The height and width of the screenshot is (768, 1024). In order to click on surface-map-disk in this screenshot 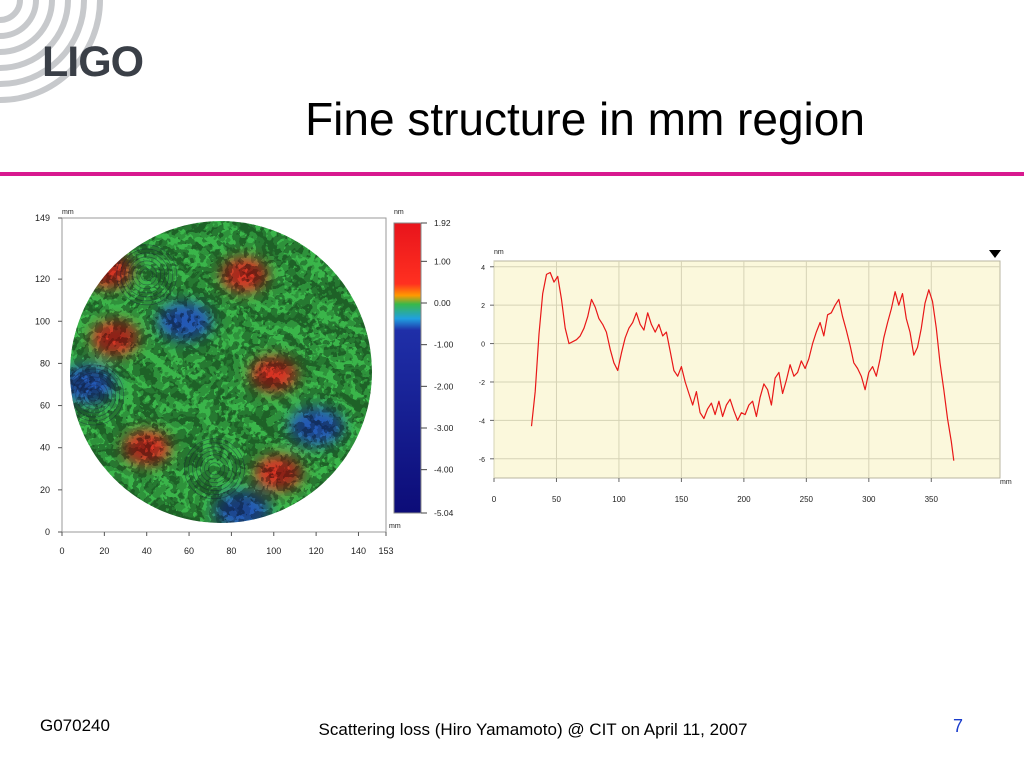, I will do `click(221, 372)`.